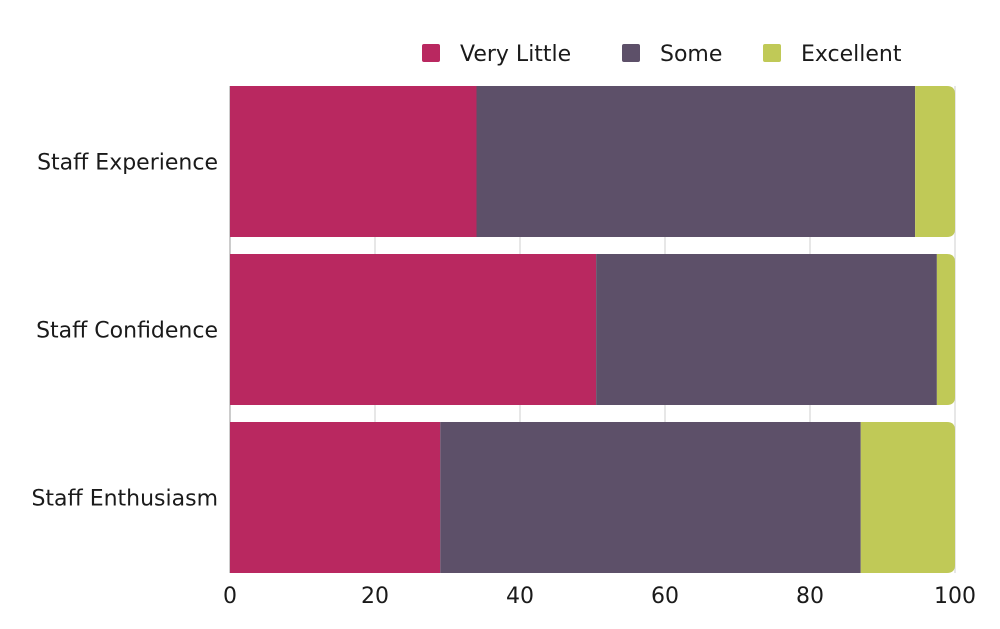  Describe the element at coordinates (230, 596) in the screenshot. I see `x-tick-label: 0` at that location.